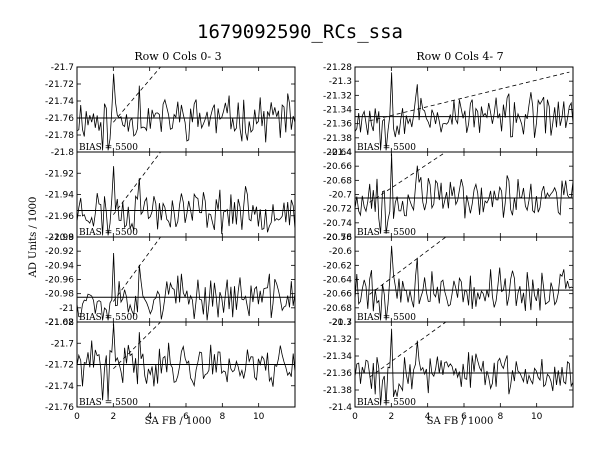 The width and height of the screenshot is (600, 450). I want to click on y-tick-label: -20.74, so click(337, 224).